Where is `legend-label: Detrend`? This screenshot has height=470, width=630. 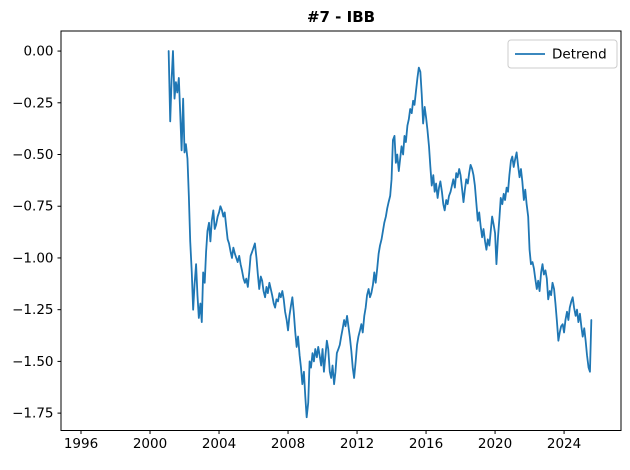
legend-label: Detrend is located at coordinates (579, 55).